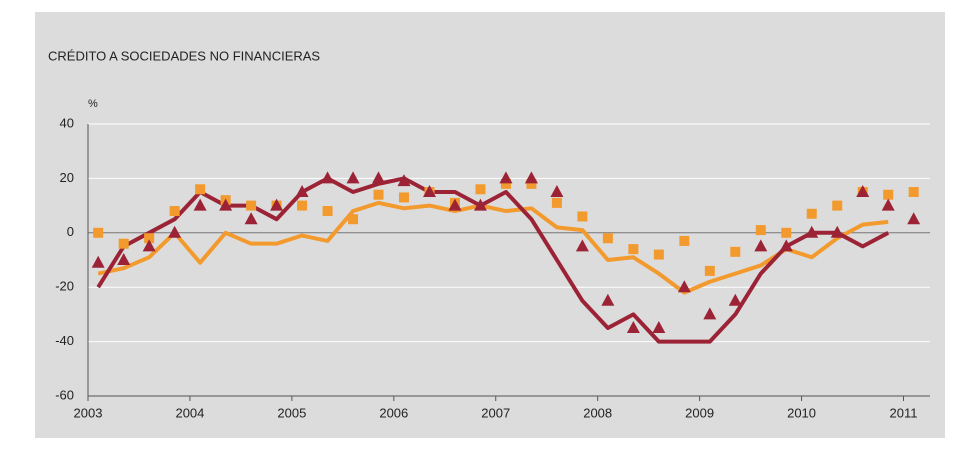 Image resolution: width=963 pixels, height=451 pixels. What do you see at coordinates (93, 104) in the screenshot?
I see `y-axis-label: %` at bounding box center [93, 104].